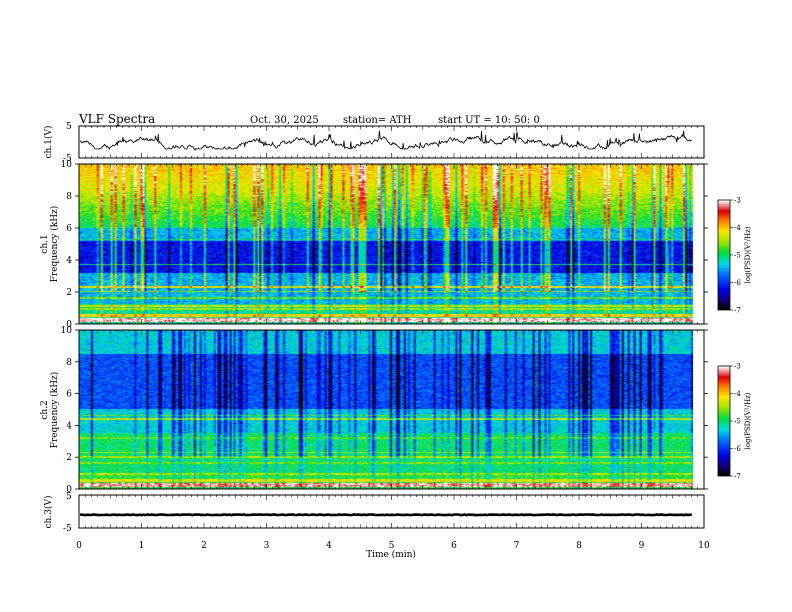 The width and height of the screenshot is (792, 612). What do you see at coordinates (579, 546) in the screenshot?
I see `x-tick-label: 8` at bounding box center [579, 546].